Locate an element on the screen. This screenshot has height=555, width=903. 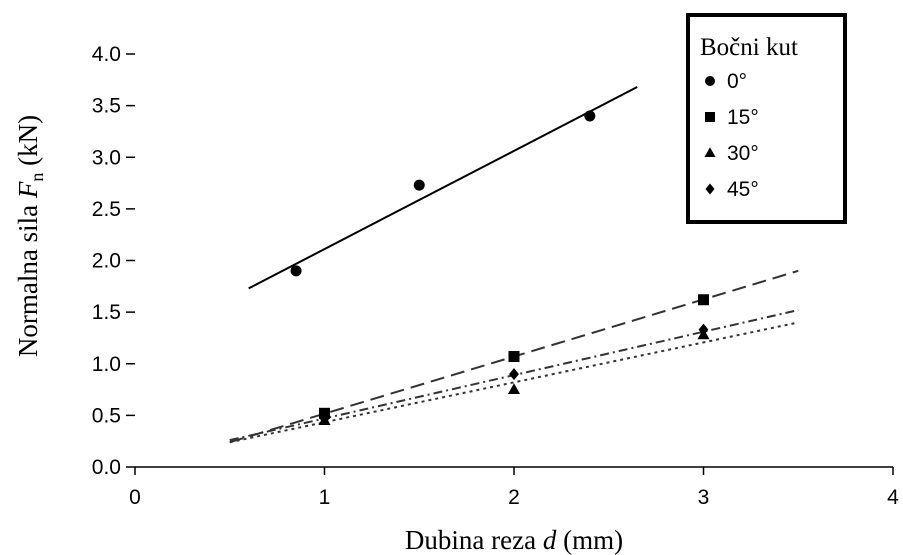
x-tick-label: 1 is located at coordinates (325, 497).